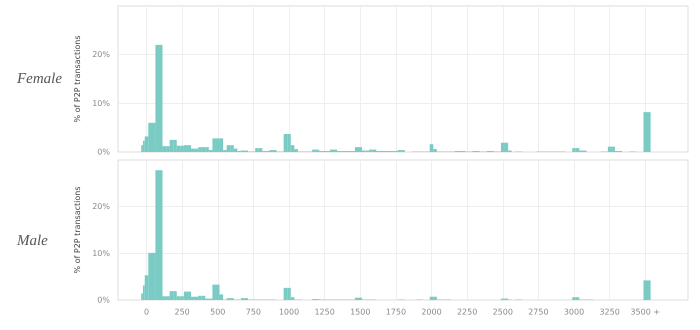 This screenshot has width=700, height=330. Describe the element at coordinates (431, 312) in the screenshot. I see `x-tick-label: 2000` at that location.